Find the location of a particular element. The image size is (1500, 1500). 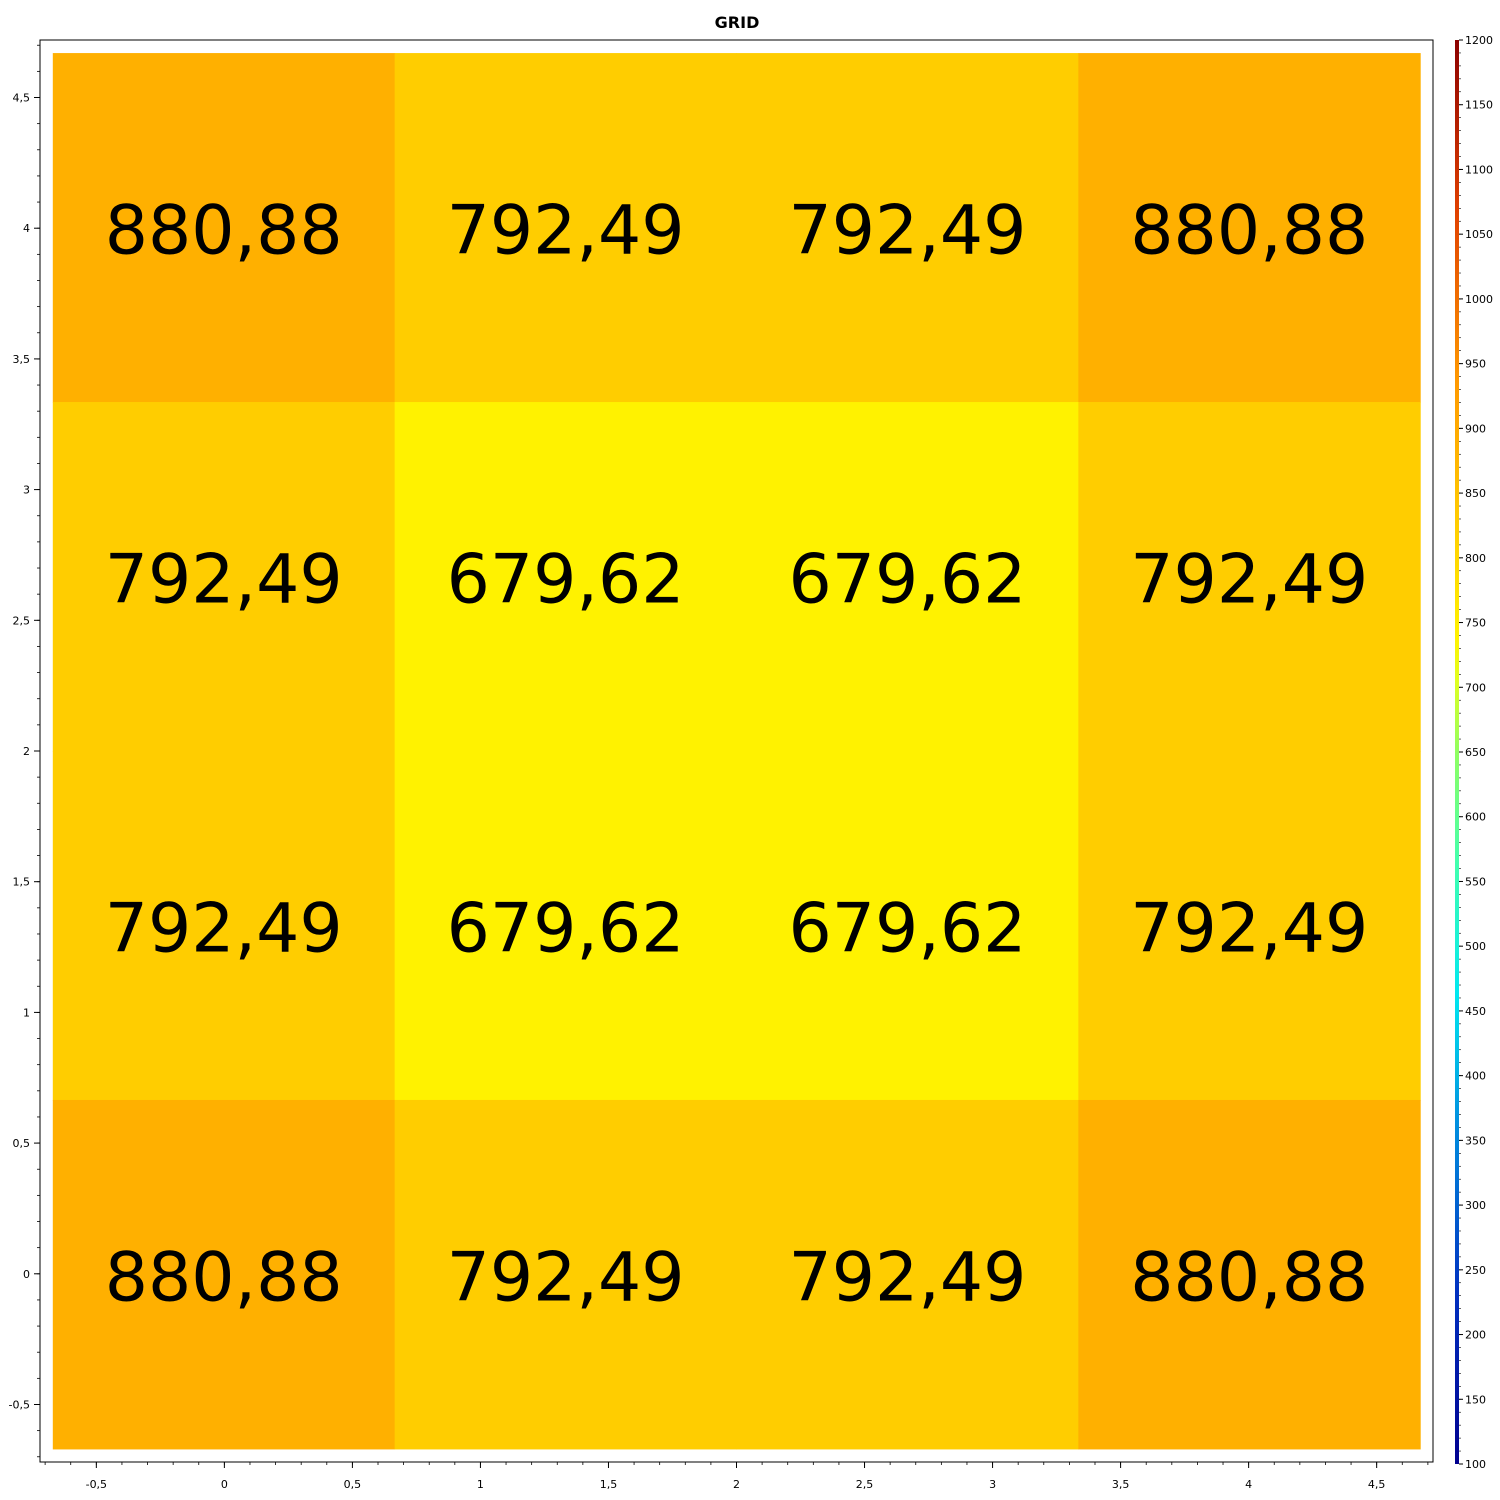

y-tick-label: 1 is located at coordinates (26, 1012).